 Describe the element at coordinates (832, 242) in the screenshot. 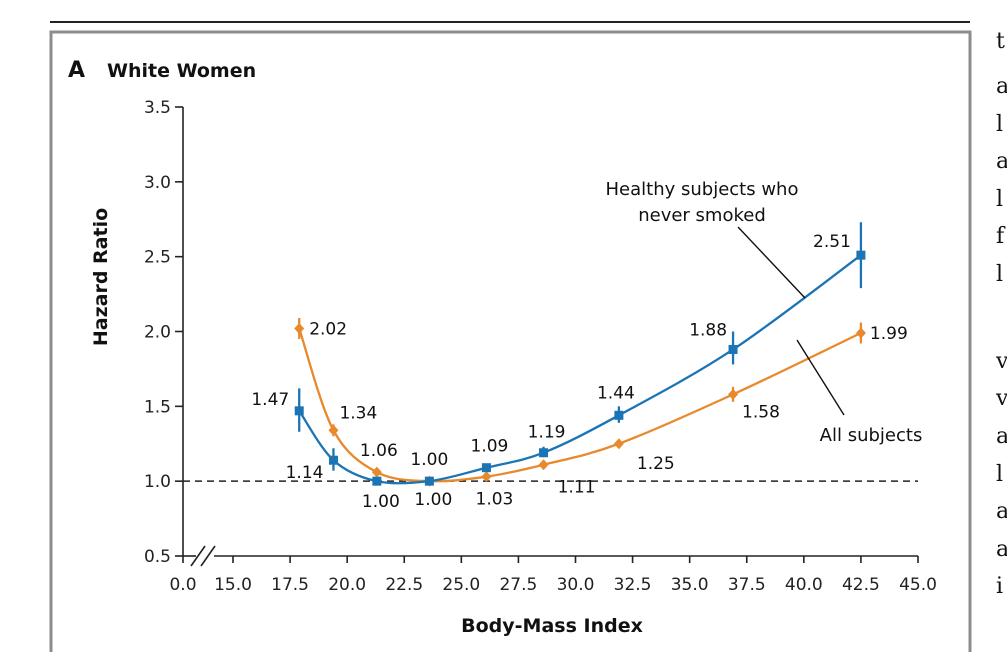

I see `data-label: 2.51` at that location.